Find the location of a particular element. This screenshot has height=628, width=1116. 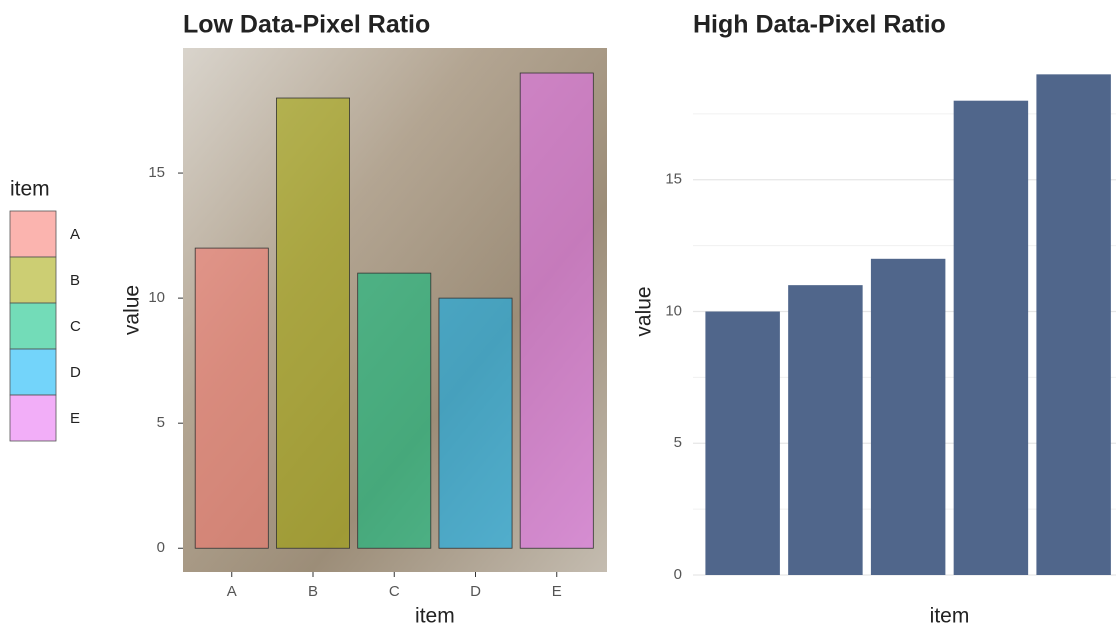

chart-title: High Data-Pixel Ratio is located at coordinates (819, 25).